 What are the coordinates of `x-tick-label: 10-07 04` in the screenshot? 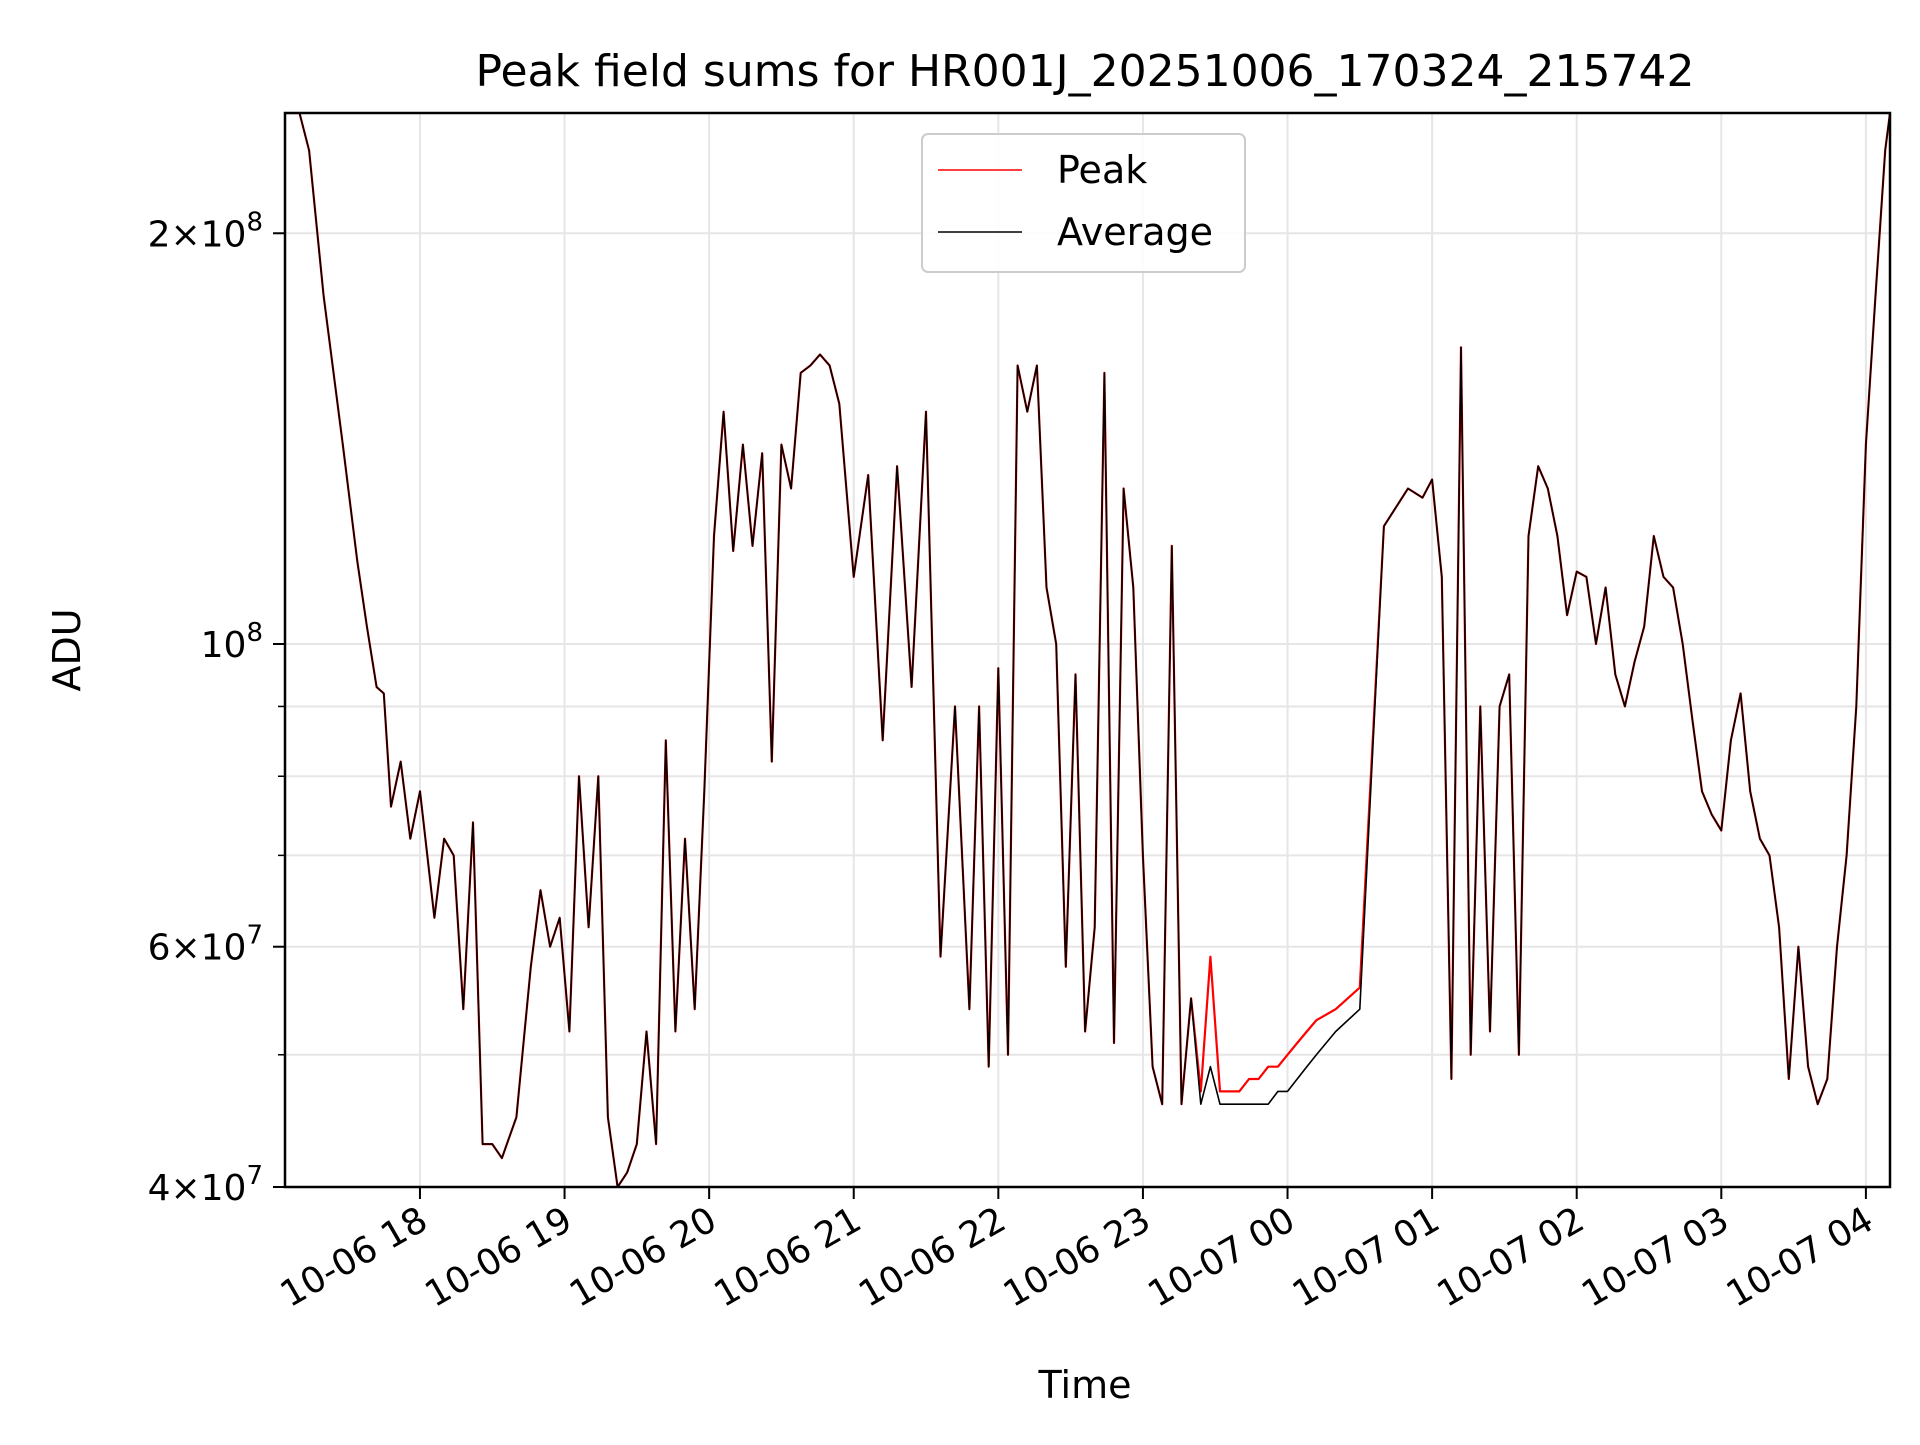 It's located at (1800, 1257).